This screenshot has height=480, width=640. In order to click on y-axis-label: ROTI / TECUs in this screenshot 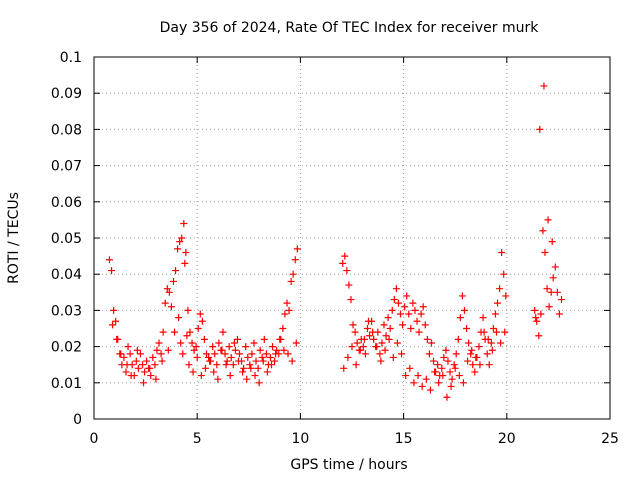, I will do `click(14, 238)`.